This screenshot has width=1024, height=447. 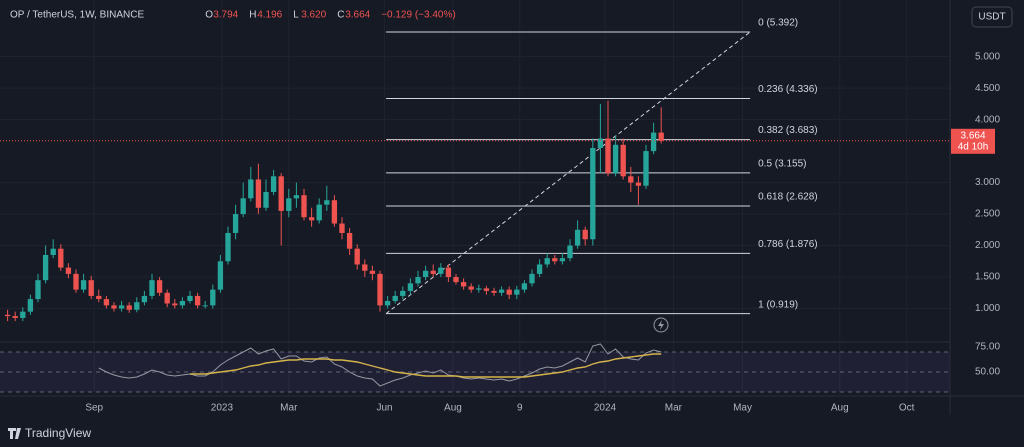 What do you see at coordinates (987, 308) in the screenshot?
I see `y-tick-label: 1.000` at bounding box center [987, 308].